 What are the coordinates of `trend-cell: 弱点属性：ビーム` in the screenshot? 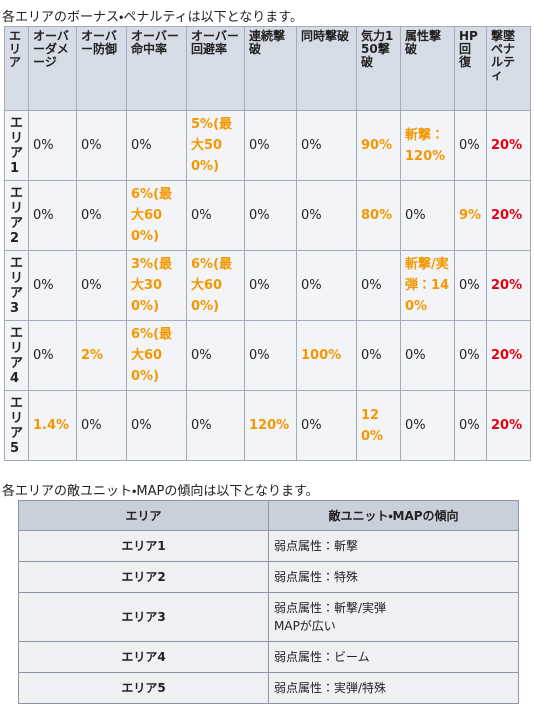 It's located at (393, 657).